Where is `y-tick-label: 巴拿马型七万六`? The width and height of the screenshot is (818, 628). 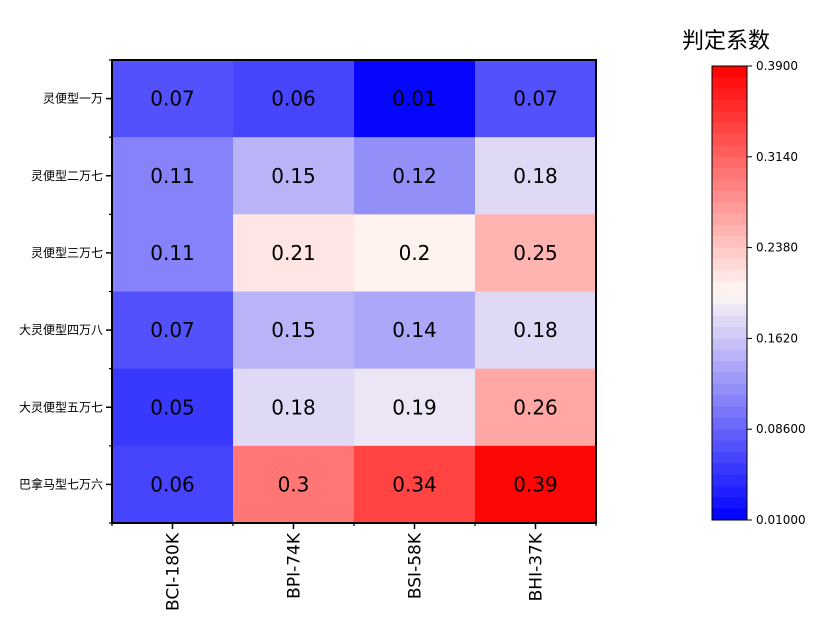 y-tick-label: 巴拿马型七万六 is located at coordinates (61, 483).